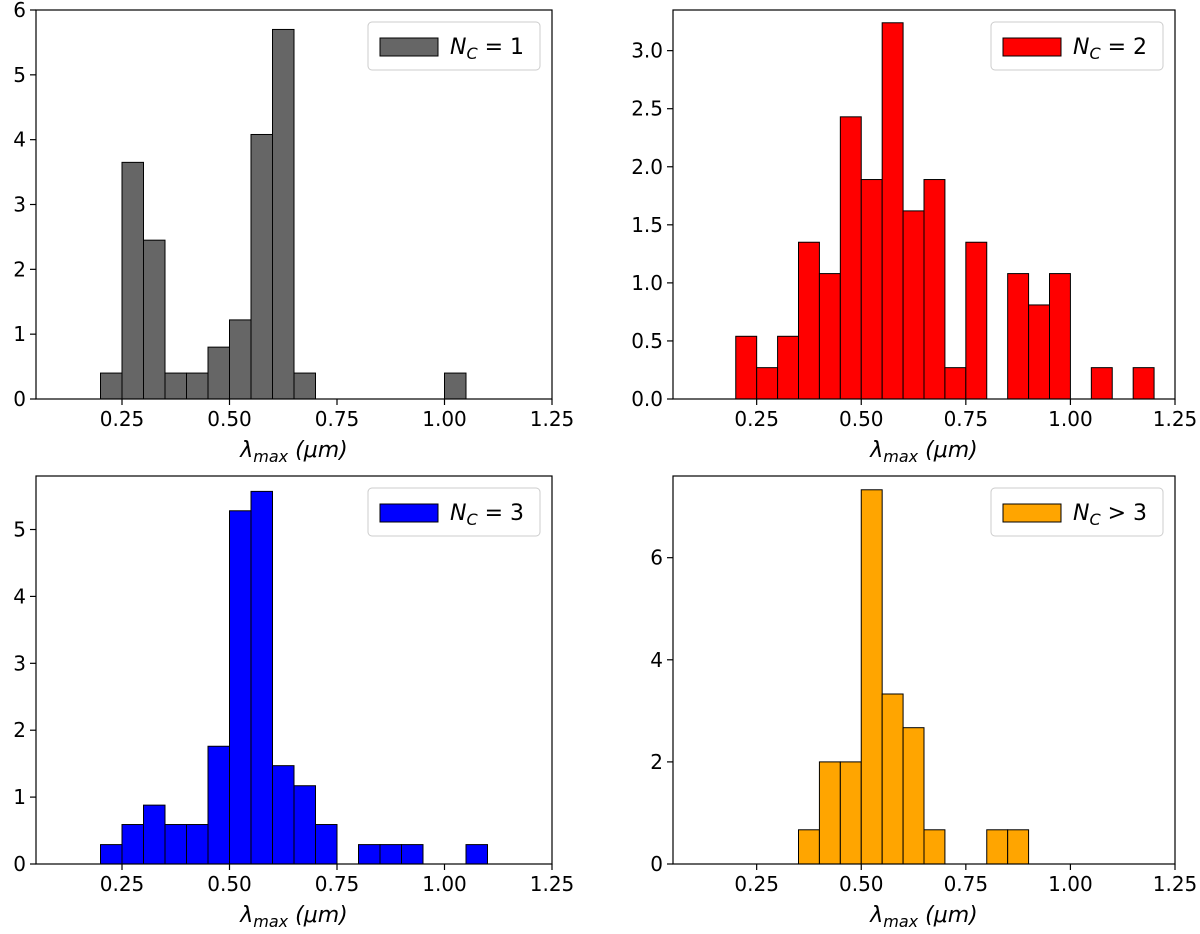 The width and height of the screenshot is (1200, 934). What do you see at coordinates (647, 283) in the screenshot?
I see `y-tick-label: 1.0` at bounding box center [647, 283].